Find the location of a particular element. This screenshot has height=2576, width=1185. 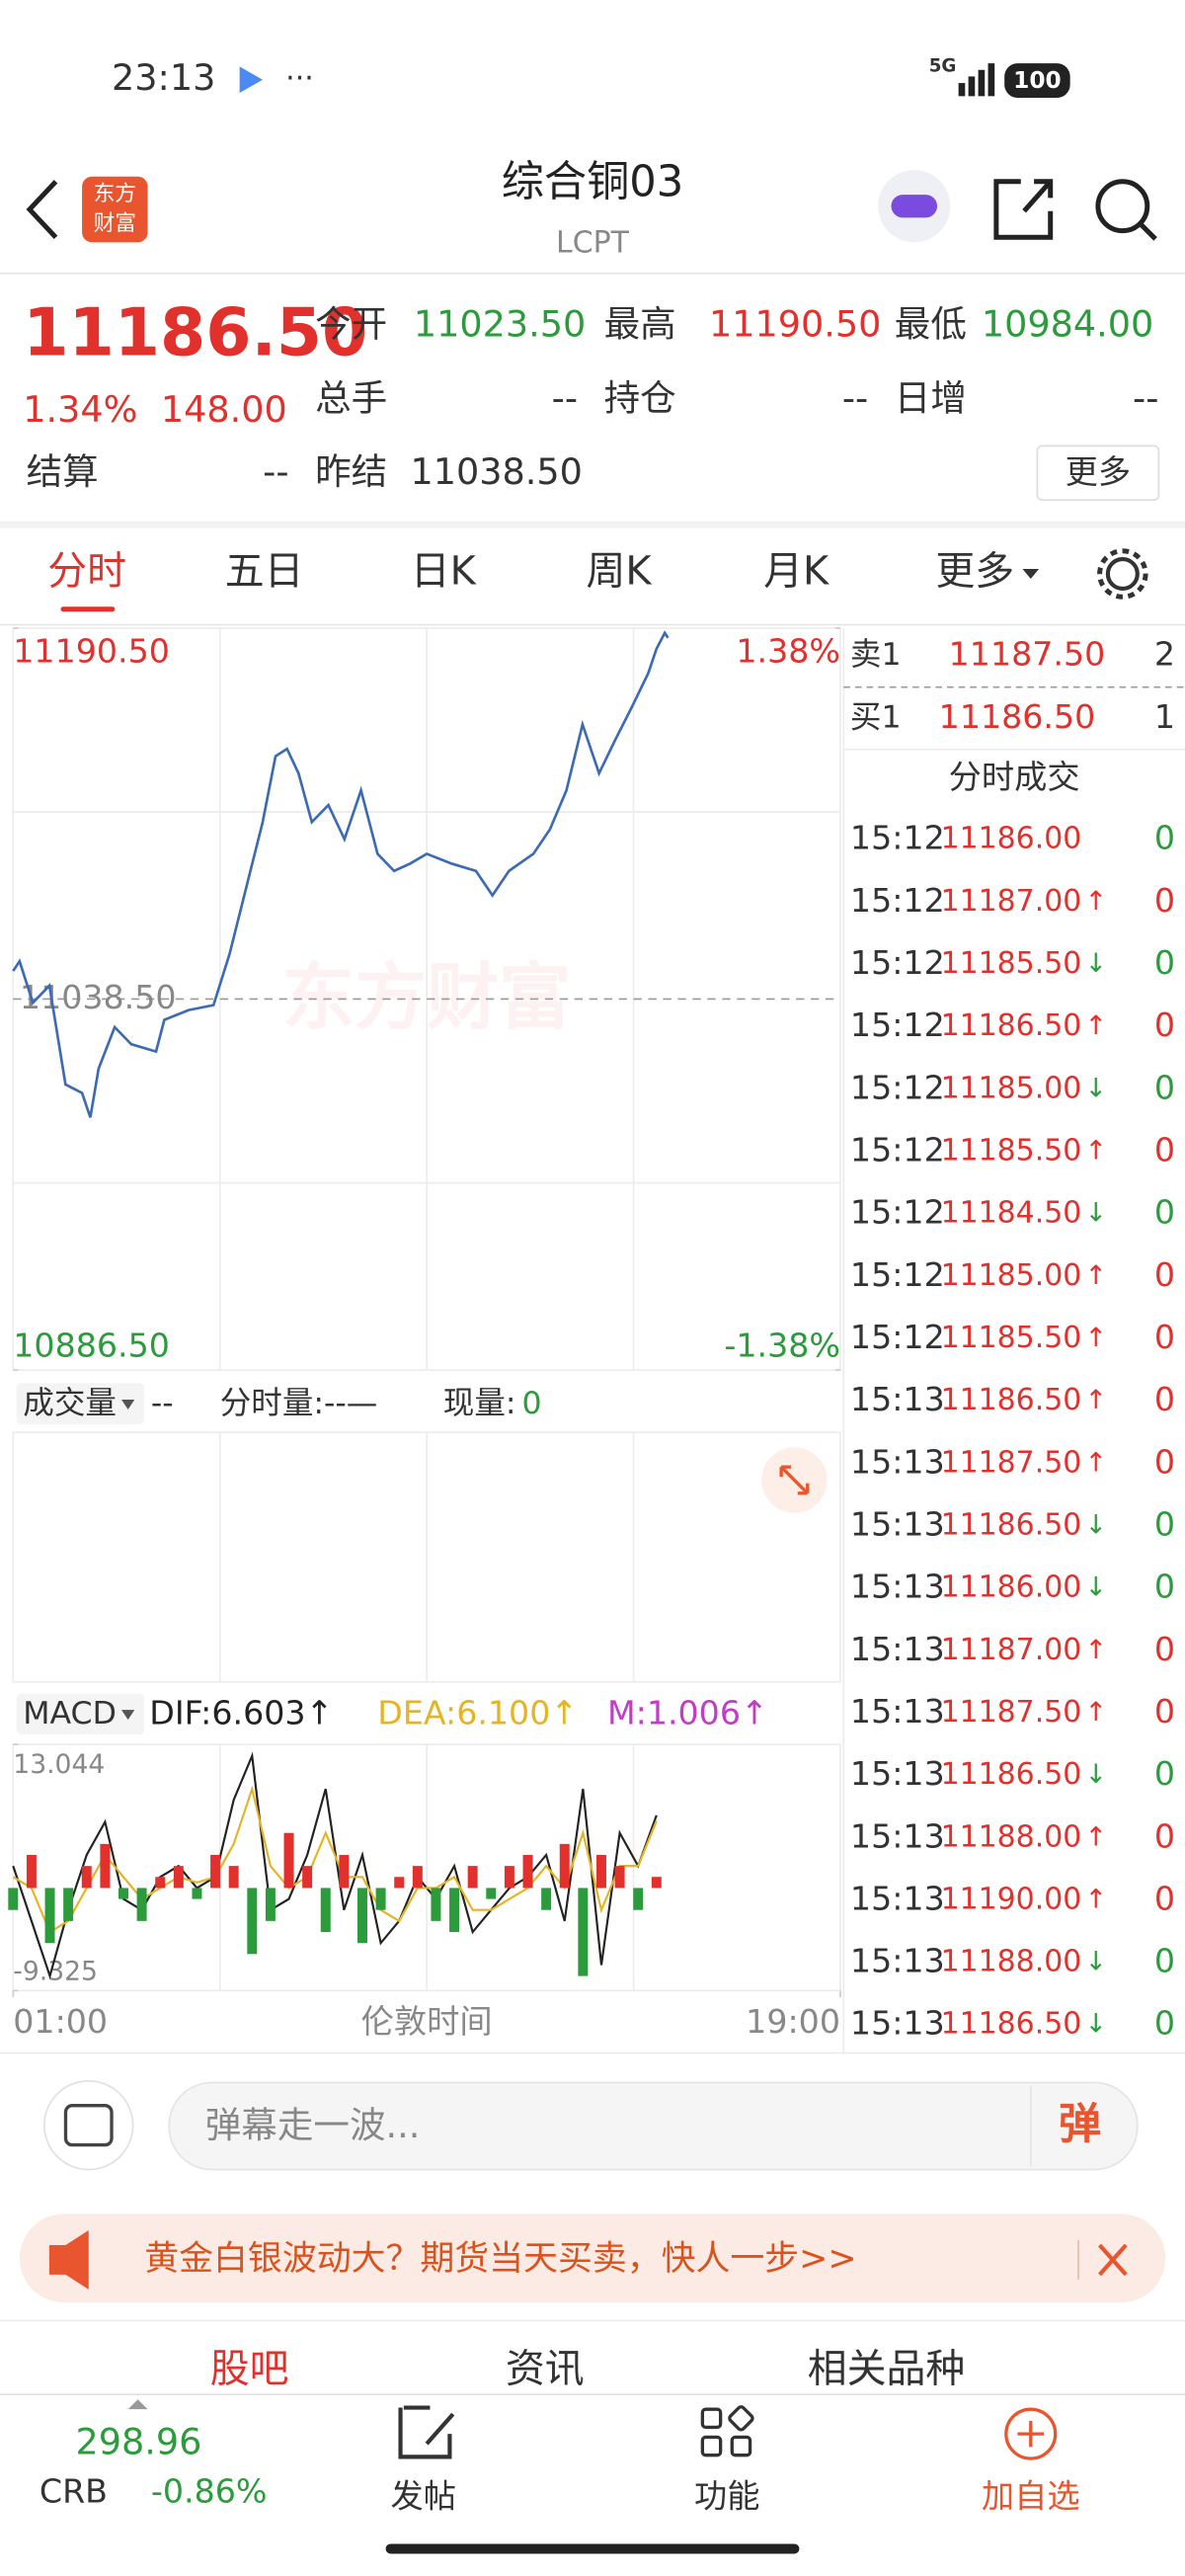

field-label: 最低 is located at coordinates (931, 324).